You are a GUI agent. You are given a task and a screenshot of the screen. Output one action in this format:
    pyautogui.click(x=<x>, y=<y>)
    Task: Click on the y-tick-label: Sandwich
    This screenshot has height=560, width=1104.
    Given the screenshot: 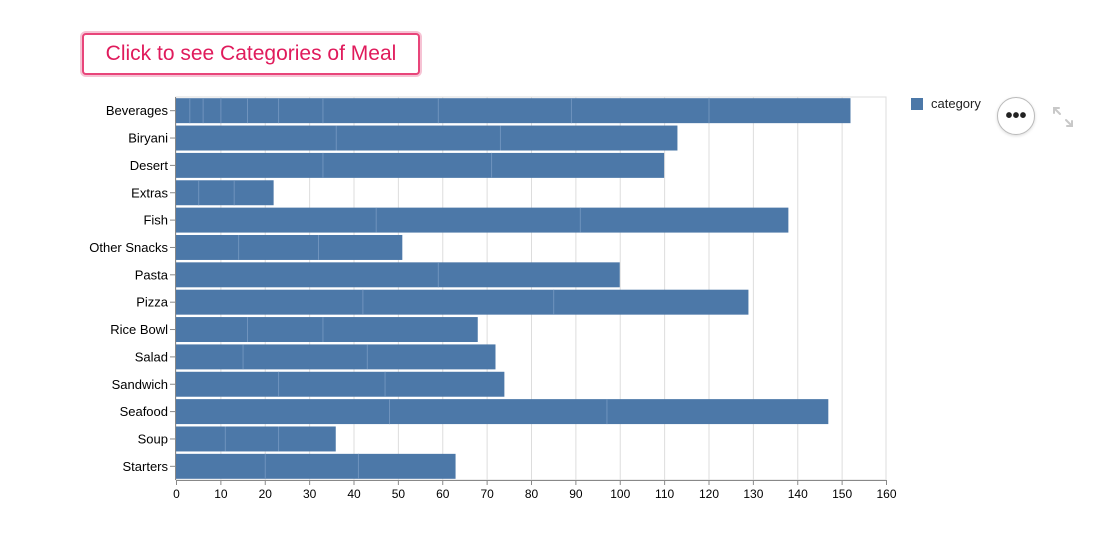 What is the action you would take?
    pyautogui.click(x=140, y=384)
    